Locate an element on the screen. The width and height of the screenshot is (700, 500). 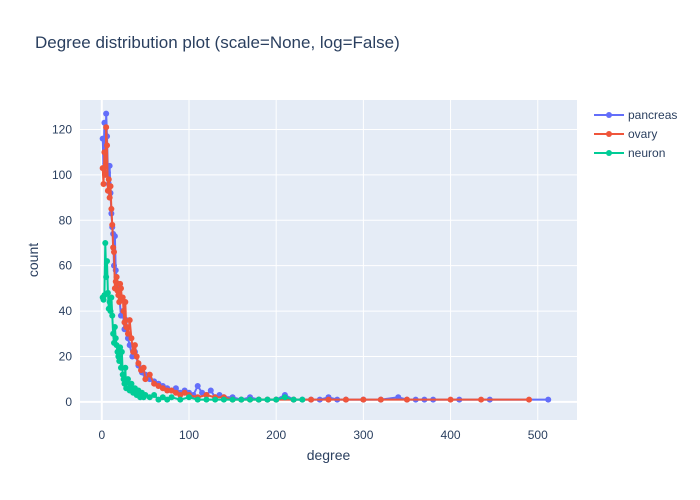
y-tick-label: 0 is located at coordinates (68, 402).